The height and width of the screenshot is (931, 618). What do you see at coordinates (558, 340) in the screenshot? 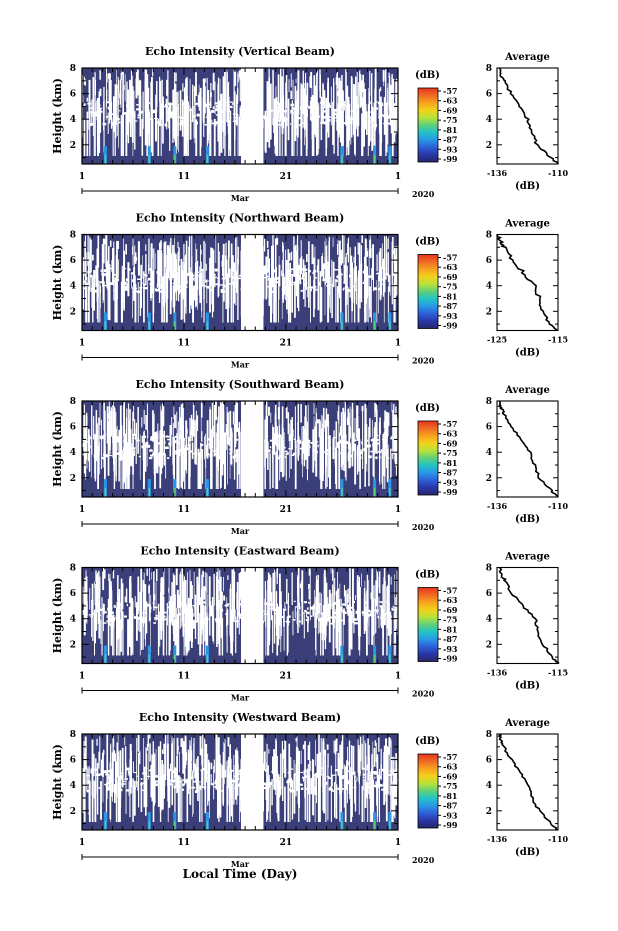
I see `avg-x-tick-label: -115` at bounding box center [558, 340].